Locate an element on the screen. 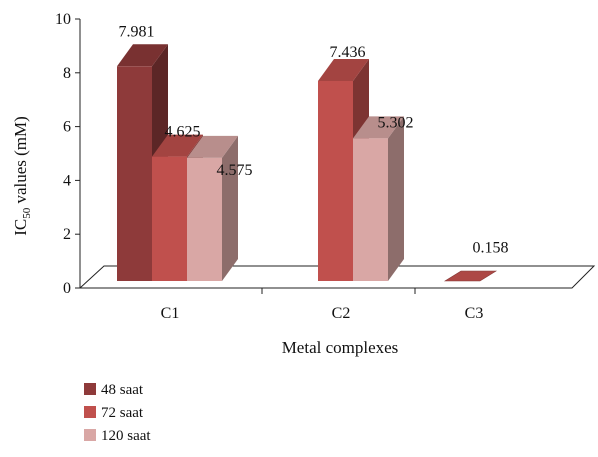  y-axis-label: IC50 values (mM) is located at coordinates (22, 176).